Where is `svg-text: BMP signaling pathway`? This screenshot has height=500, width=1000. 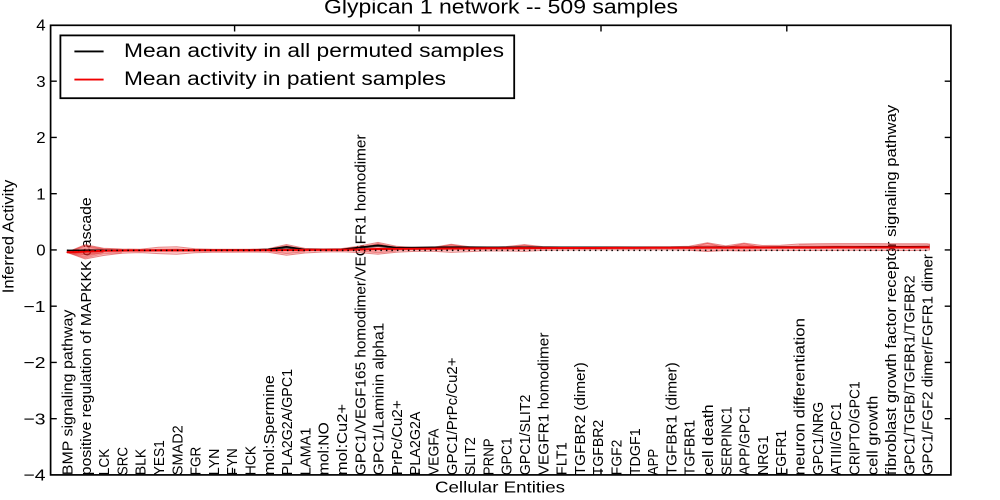 svg-text: BMP signaling pathway is located at coordinates (68, 392).